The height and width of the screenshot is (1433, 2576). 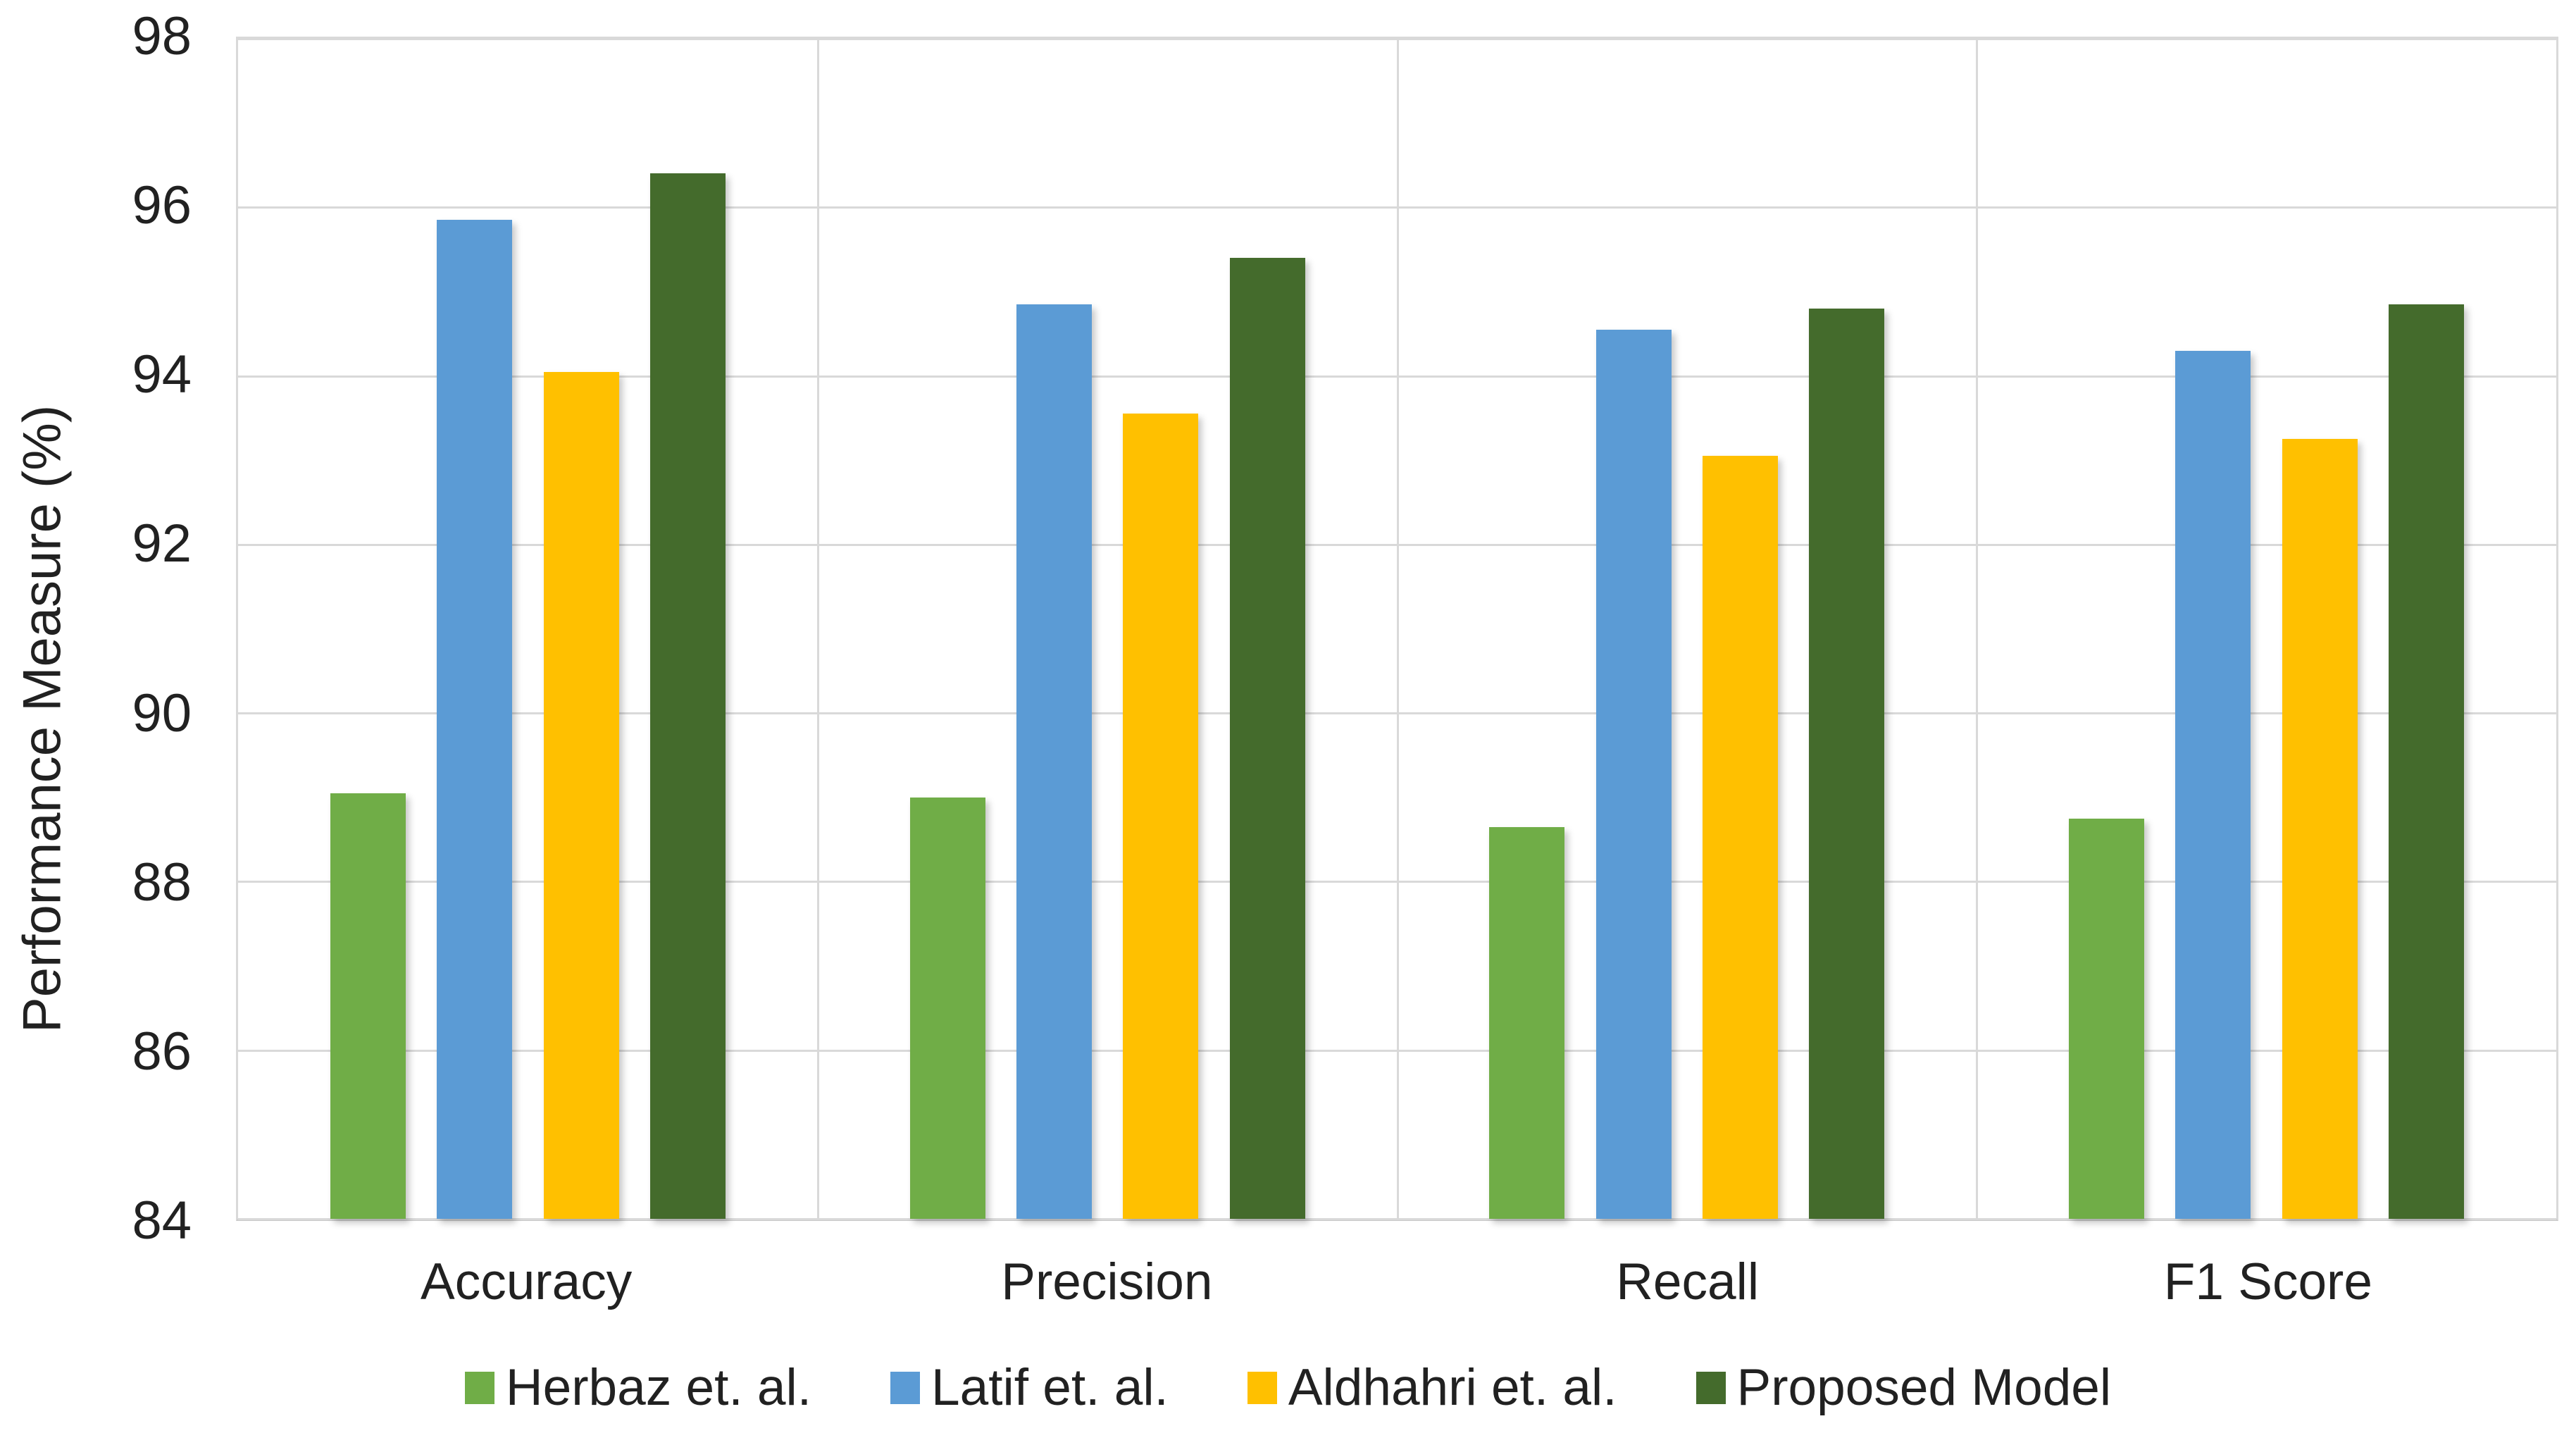 What do you see at coordinates (162, 36) in the screenshot?
I see `y-tick-label-98: 98` at bounding box center [162, 36].